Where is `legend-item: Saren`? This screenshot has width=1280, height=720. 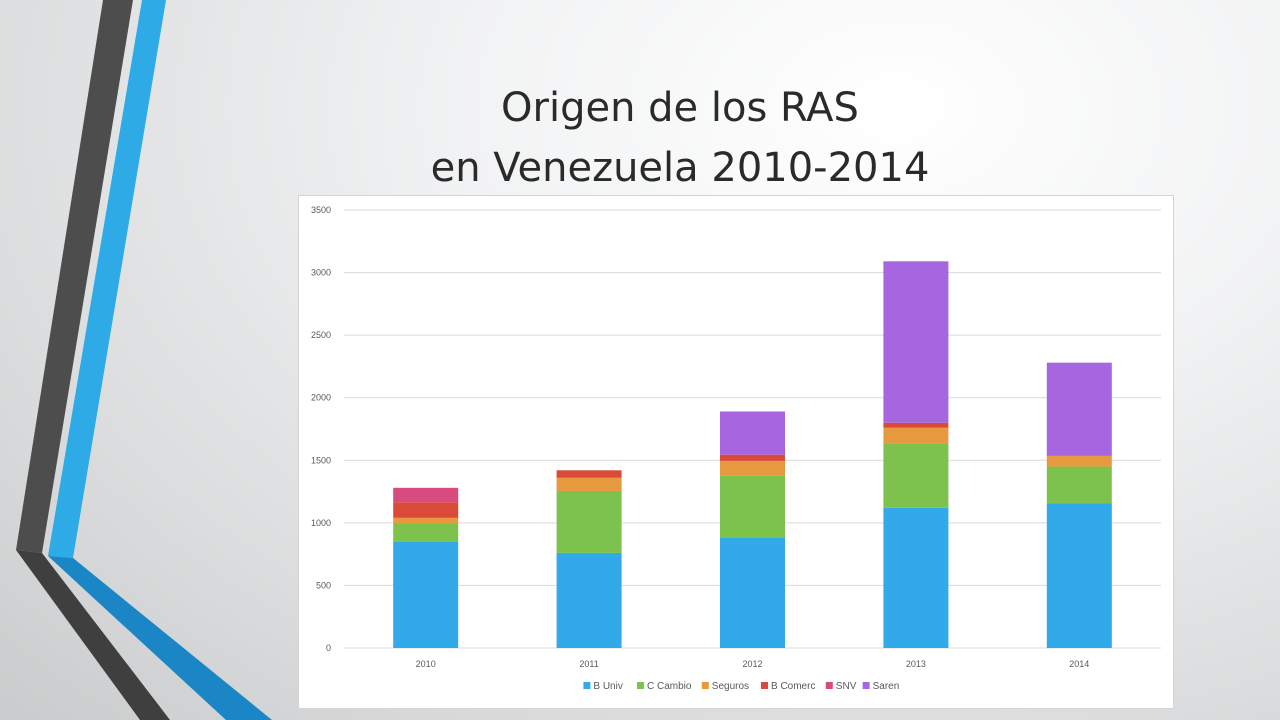
legend-item: Saren is located at coordinates (881, 686).